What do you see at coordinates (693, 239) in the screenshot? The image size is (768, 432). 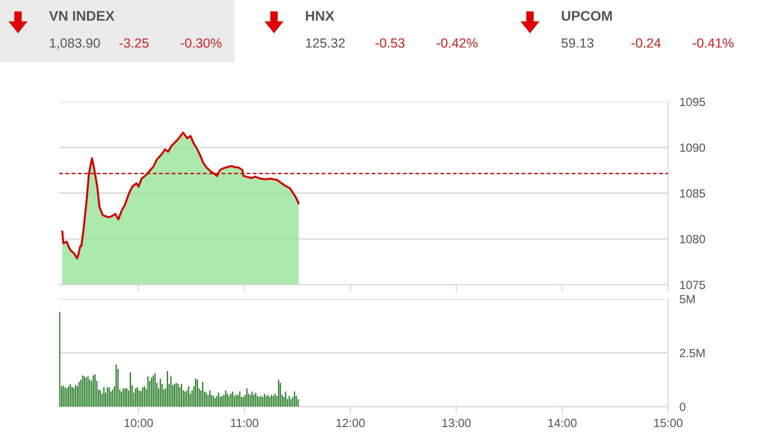 I see `y-tick-label: 1080` at bounding box center [693, 239].